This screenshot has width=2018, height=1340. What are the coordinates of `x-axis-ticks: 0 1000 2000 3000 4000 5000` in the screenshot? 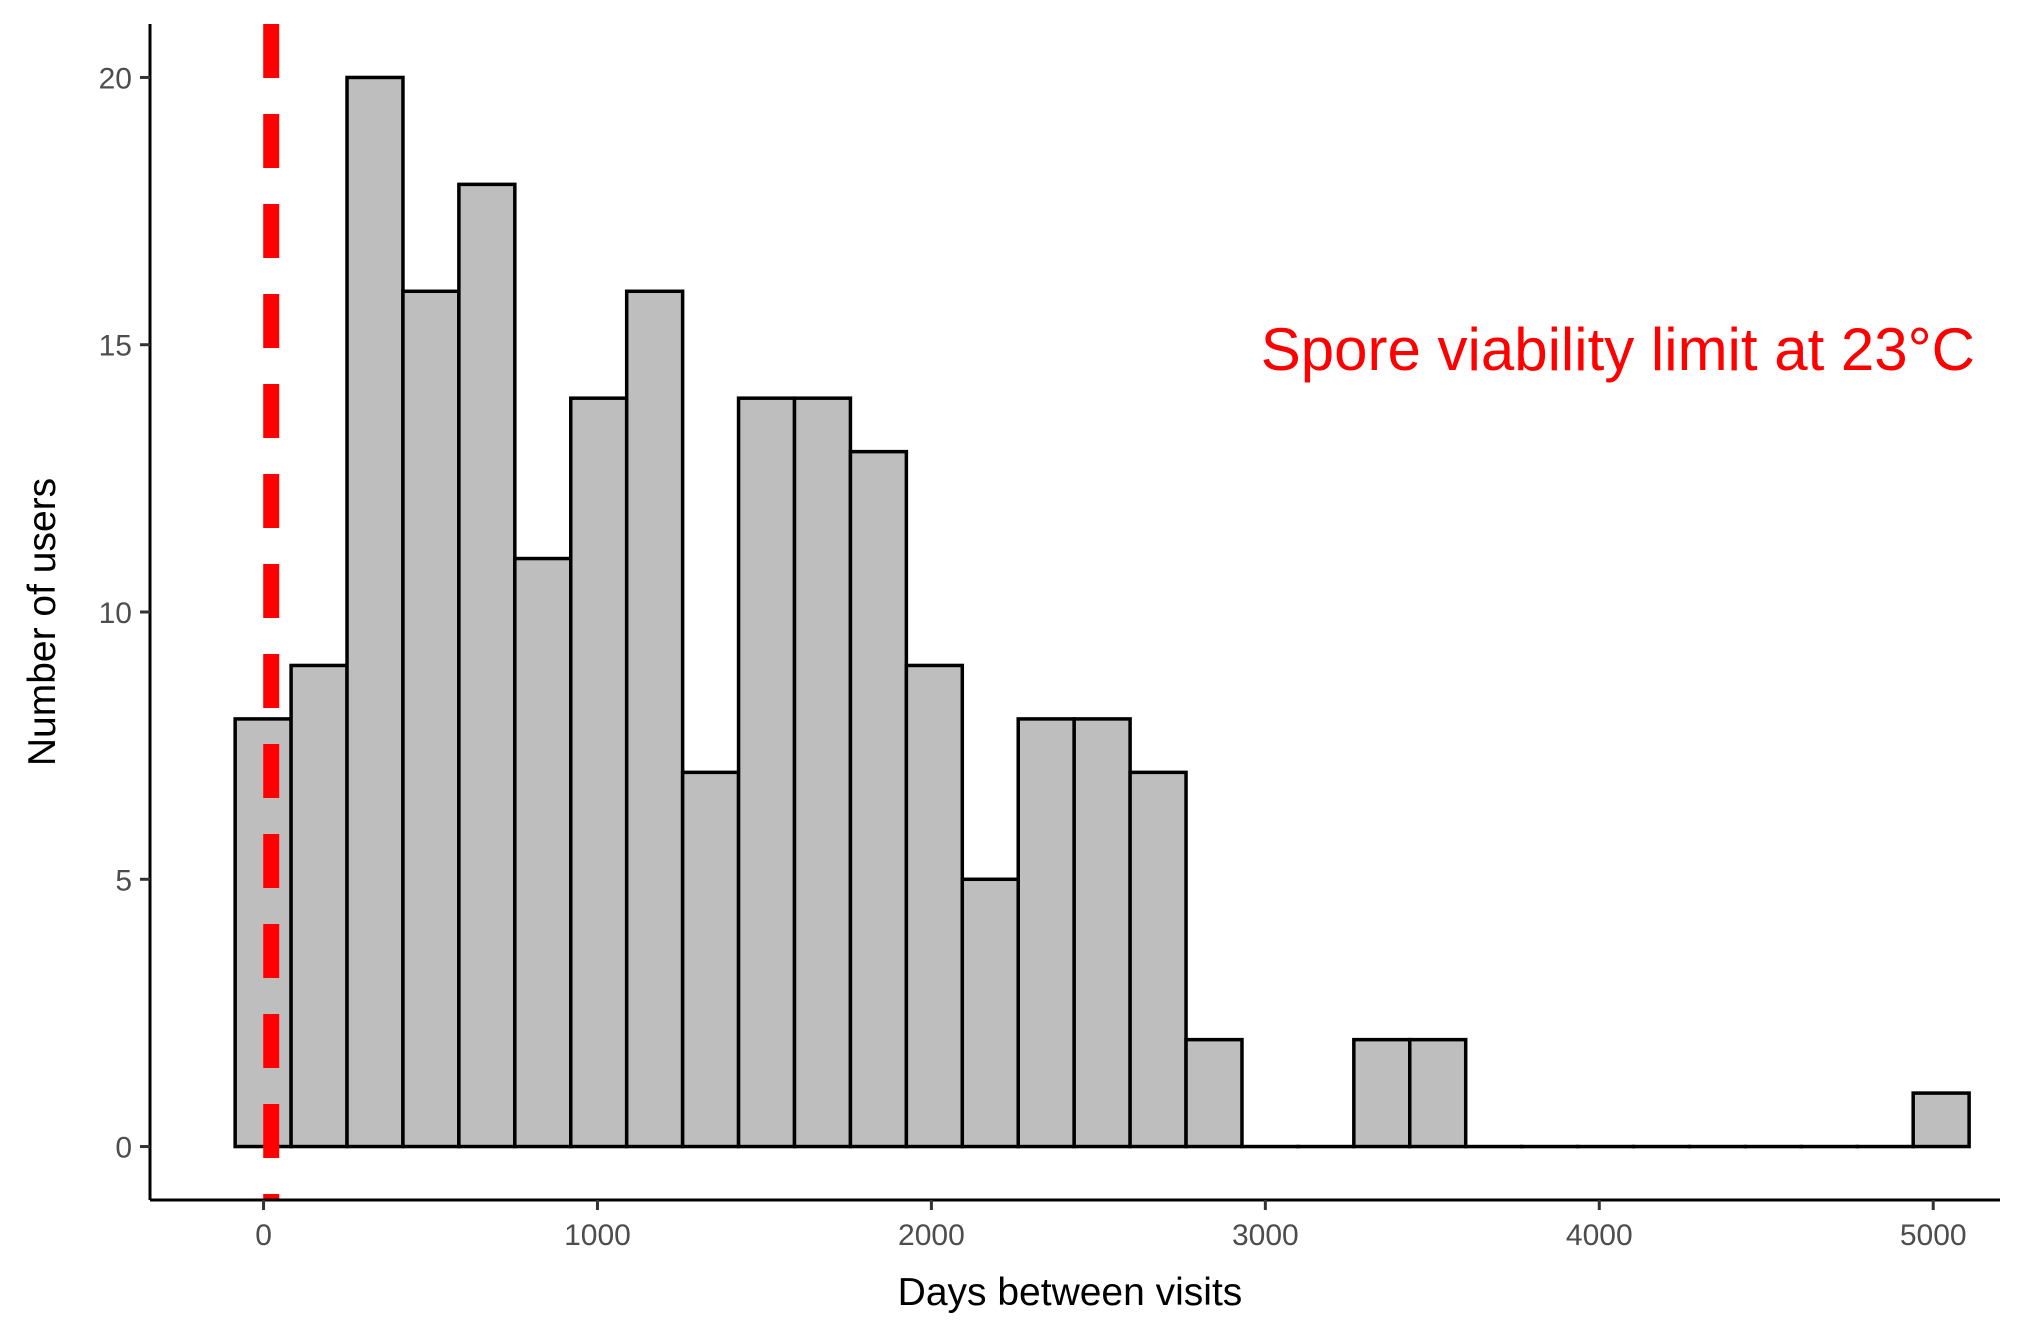 It's located at (1111, 1226).